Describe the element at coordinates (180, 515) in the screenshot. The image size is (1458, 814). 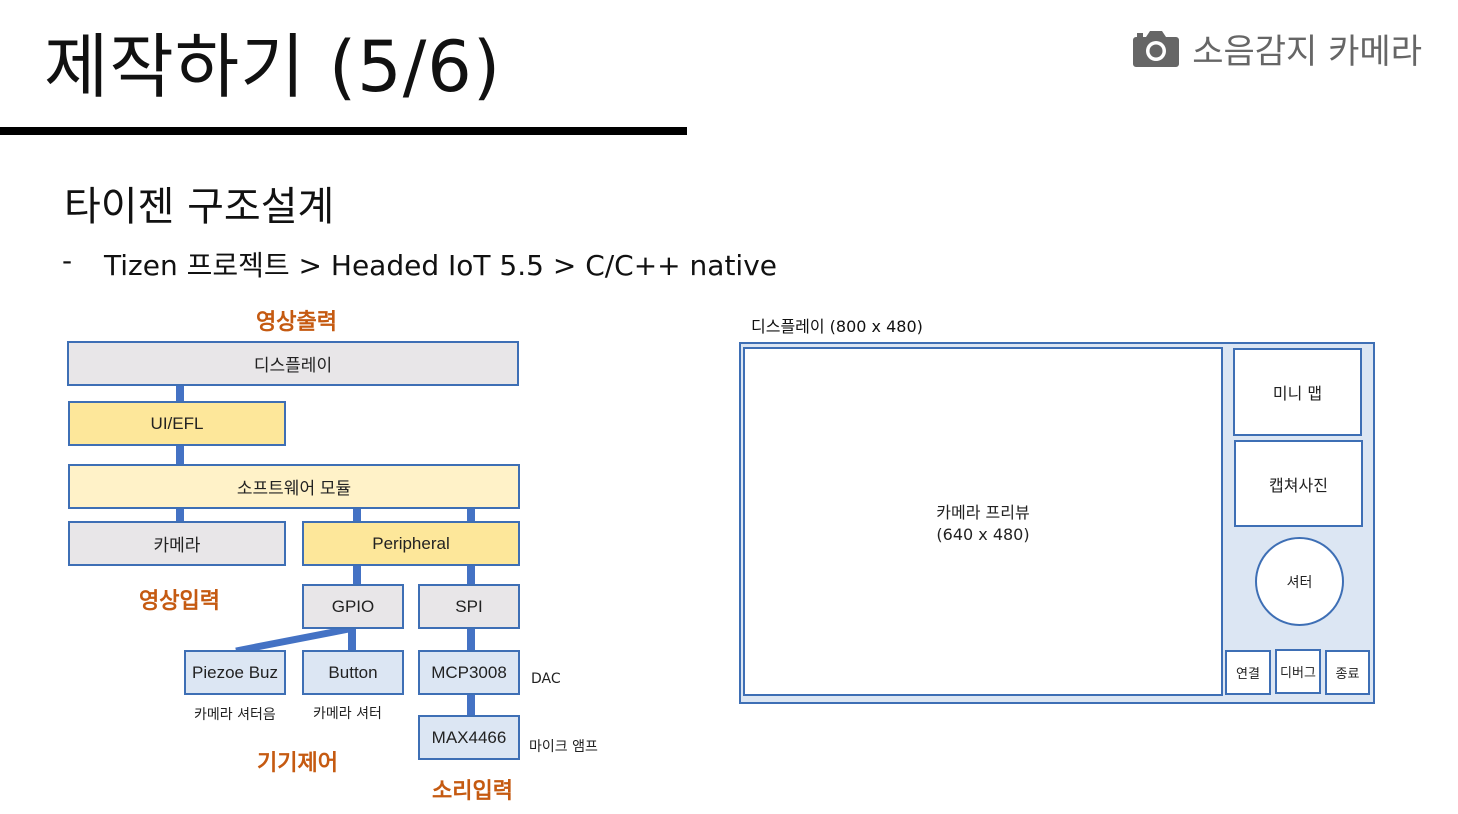
I see `connector-software-camera` at that location.